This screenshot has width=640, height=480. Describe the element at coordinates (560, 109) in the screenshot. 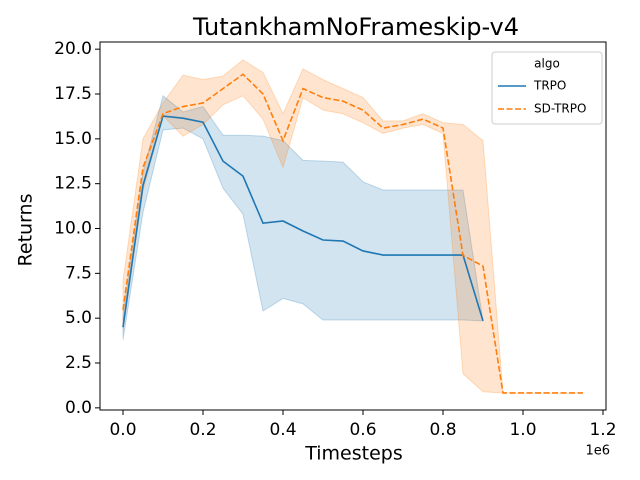

I see `legend-label: SD-TRPO` at that location.